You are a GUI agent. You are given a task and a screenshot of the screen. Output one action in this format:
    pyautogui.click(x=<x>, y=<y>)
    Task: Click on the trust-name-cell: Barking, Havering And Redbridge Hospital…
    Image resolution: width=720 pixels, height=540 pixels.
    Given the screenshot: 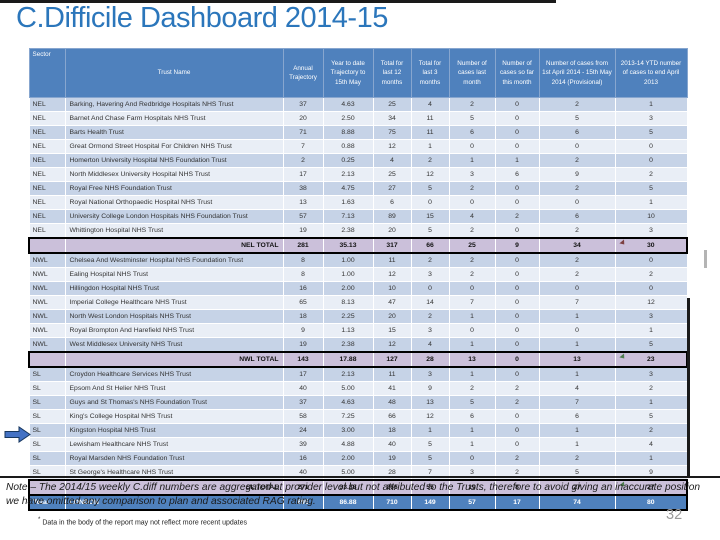 What is the action you would take?
    pyautogui.click(x=174, y=104)
    